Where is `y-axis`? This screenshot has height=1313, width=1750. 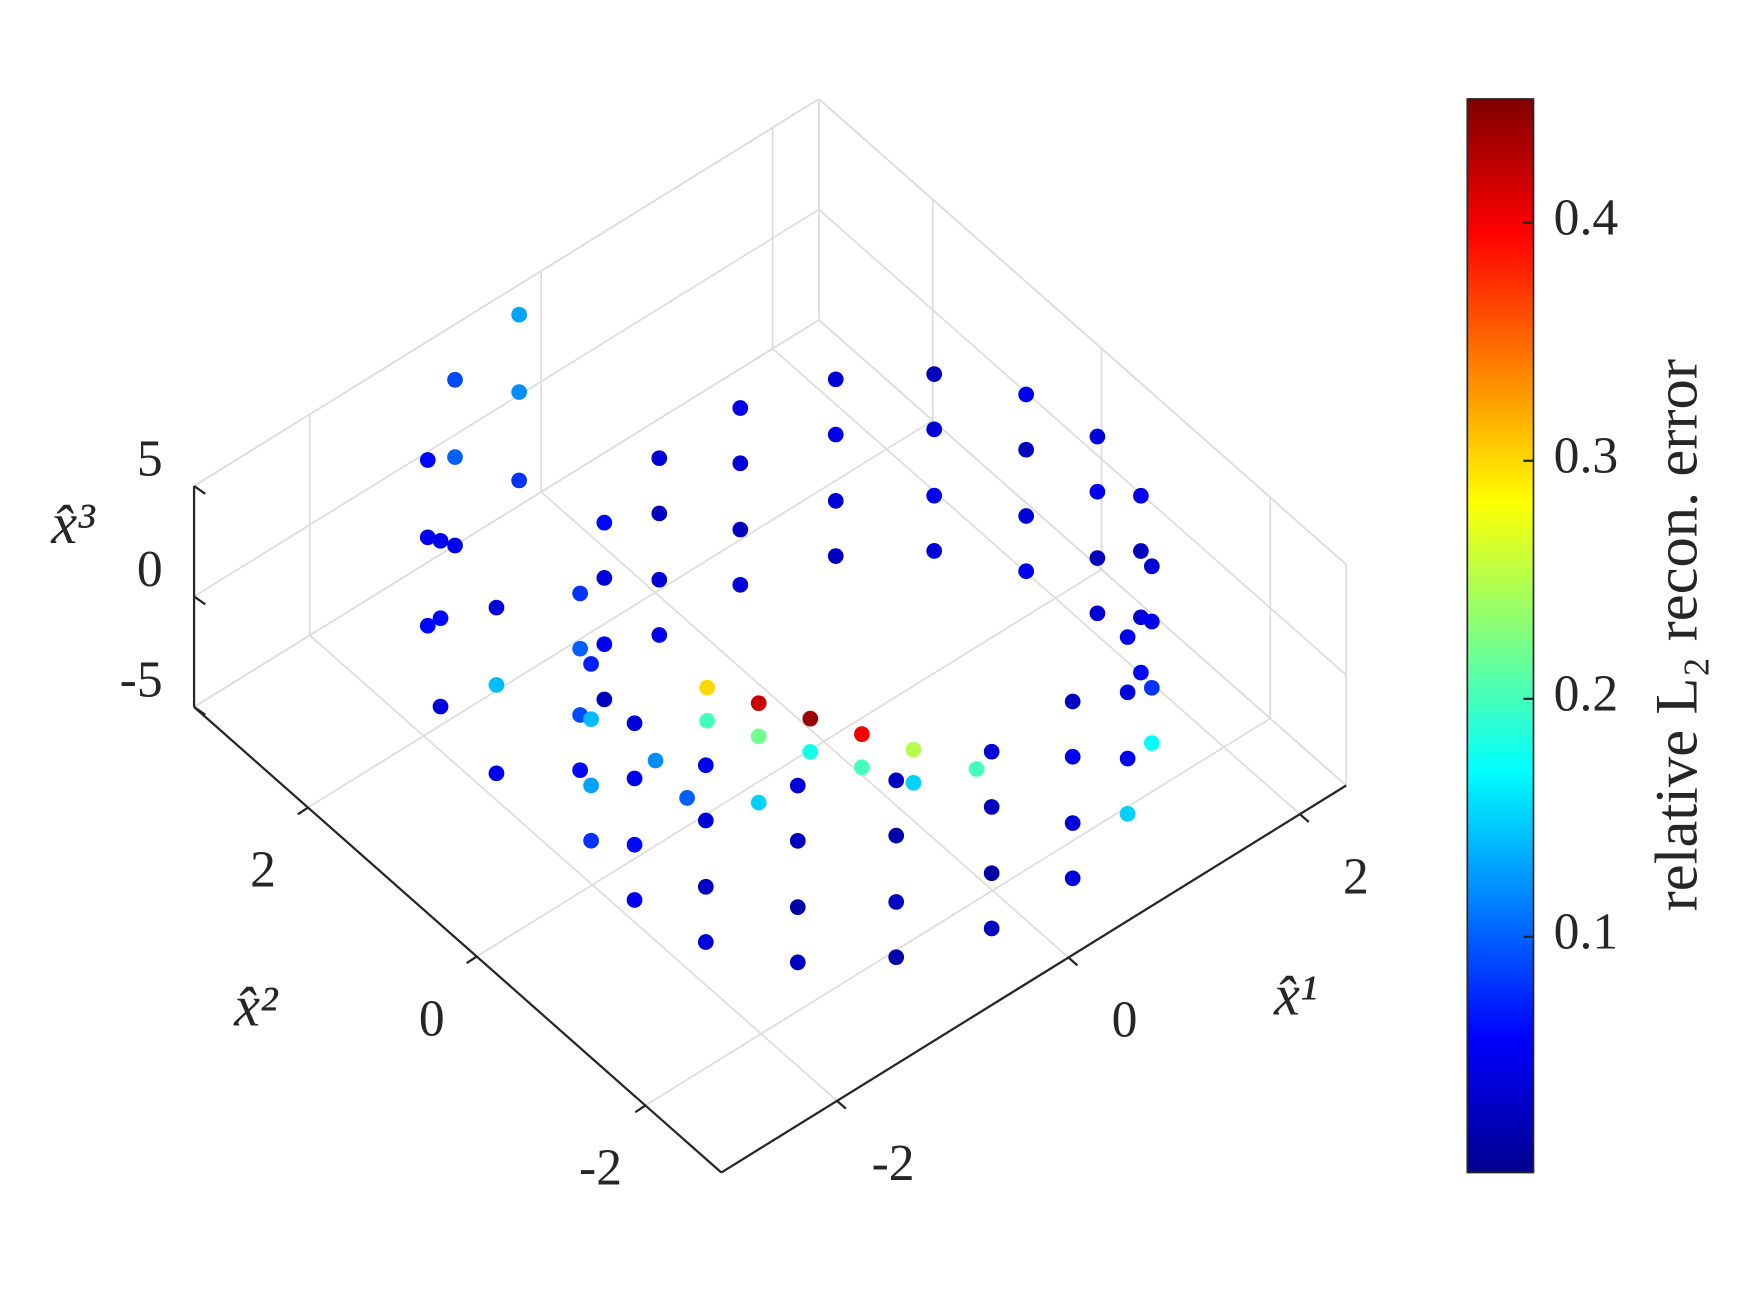 y-axis is located at coordinates (458, 940).